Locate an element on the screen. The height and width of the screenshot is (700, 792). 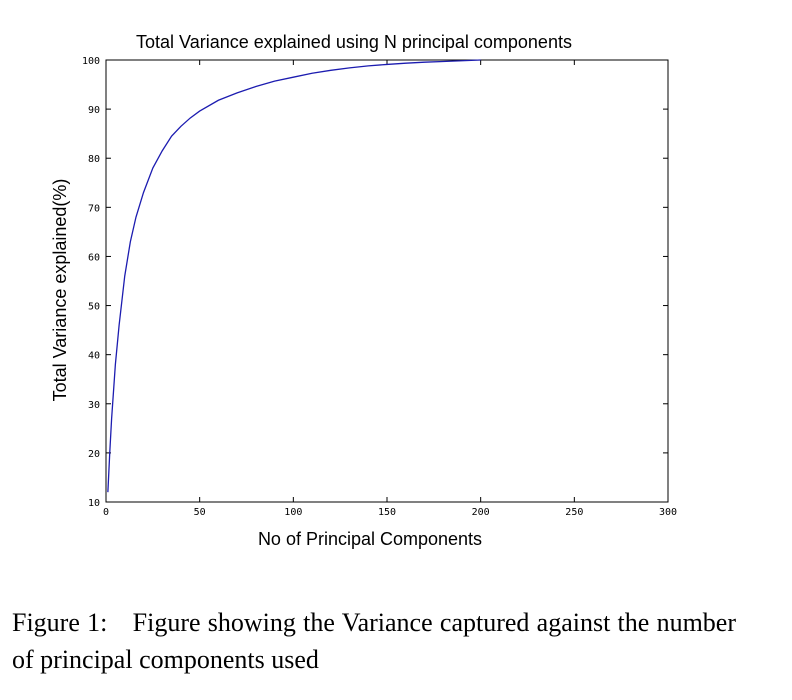
x-tick-label: 250 is located at coordinates (574, 512).